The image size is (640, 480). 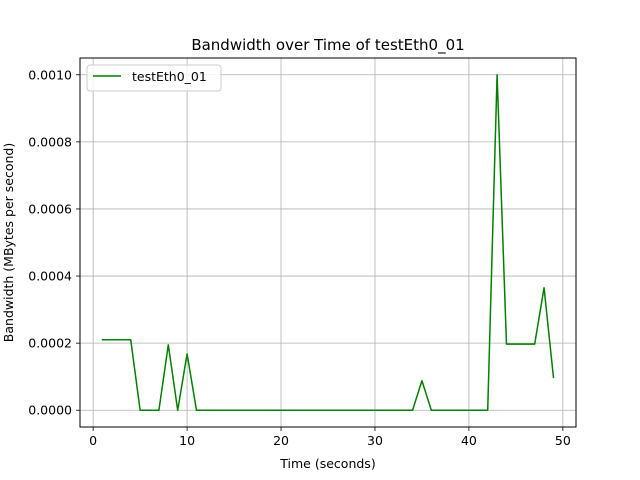 What do you see at coordinates (54, 242) in the screenshot?
I see `y-axis-ticks: 0.0000 0.0002 0.0004 0.0006 0.0008 0.0010` at bounding box center [54, 242].